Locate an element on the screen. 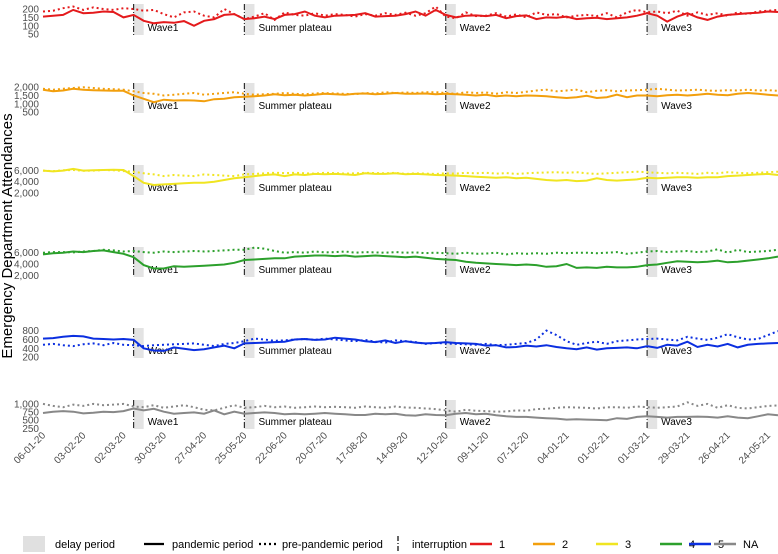 The image size is (778, 554). x-tick-label: 01-03-21 is located at coordinates (634, 448).